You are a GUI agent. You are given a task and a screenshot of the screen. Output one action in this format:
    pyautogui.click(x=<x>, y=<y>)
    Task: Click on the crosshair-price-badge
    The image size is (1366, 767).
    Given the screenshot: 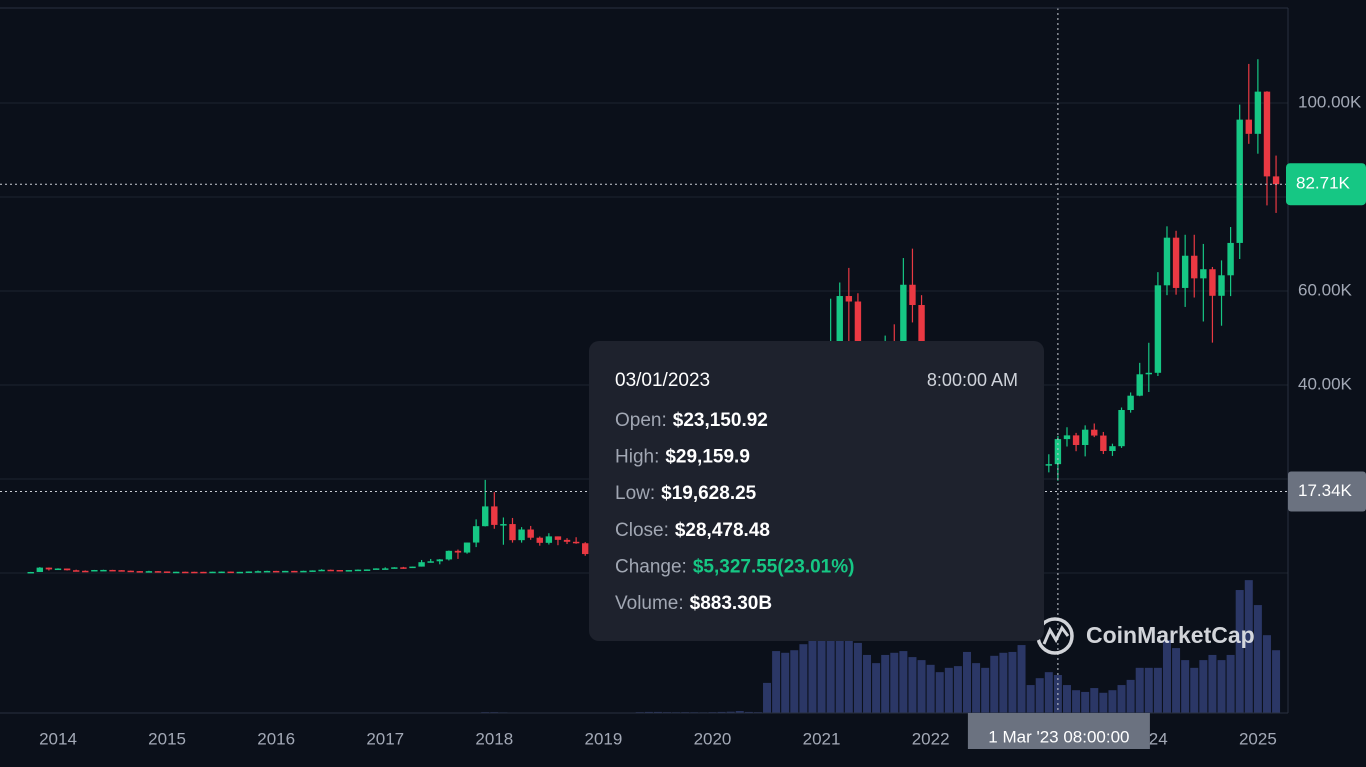 What is the action you would take?
    pyautogui.click(x=1327, y=491)
    